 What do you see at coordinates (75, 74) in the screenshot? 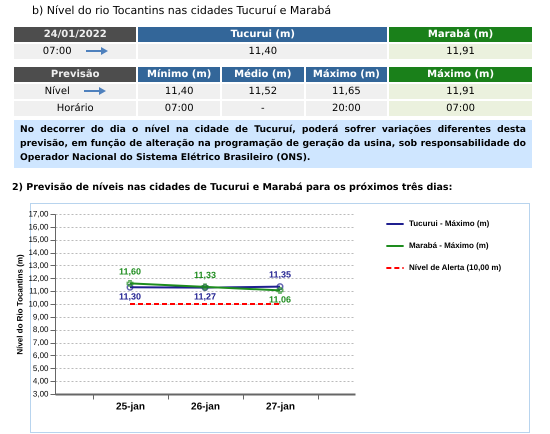
I see `text: Previsão` at bounding box center [75, 74].